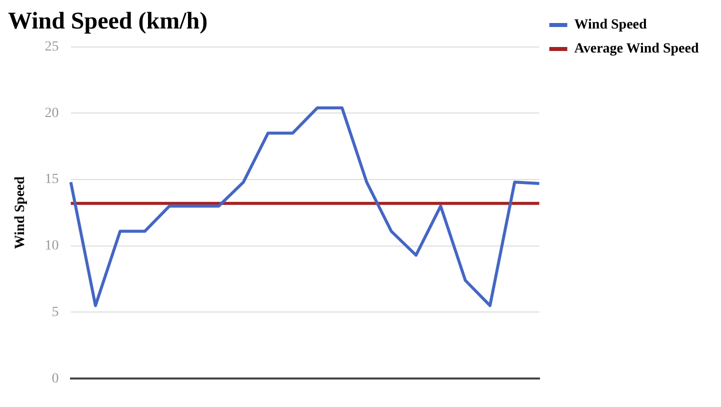 The height and width of the screenshot is (407, 721). What do you see at coordinates (51, 180) in the screenshot?
I see `y-tick-label: 15` at bounding box center [51, 180].